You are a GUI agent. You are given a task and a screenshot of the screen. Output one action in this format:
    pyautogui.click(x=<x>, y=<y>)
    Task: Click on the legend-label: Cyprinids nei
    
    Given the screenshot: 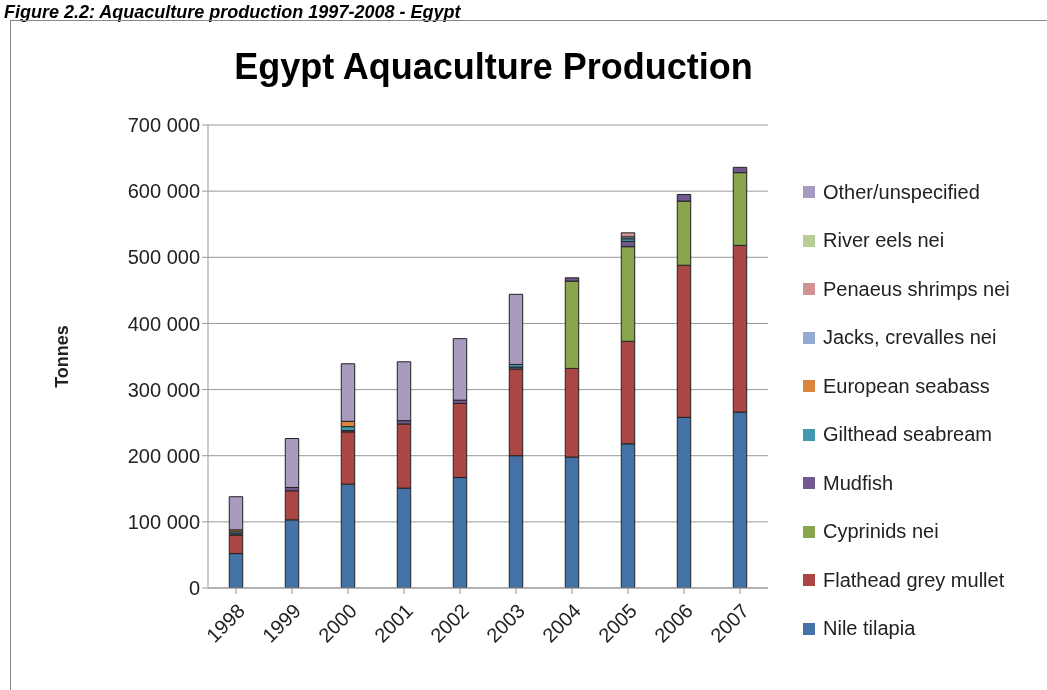 What is the action you would take?
    pyautogui.click(x=881, y=532)
    